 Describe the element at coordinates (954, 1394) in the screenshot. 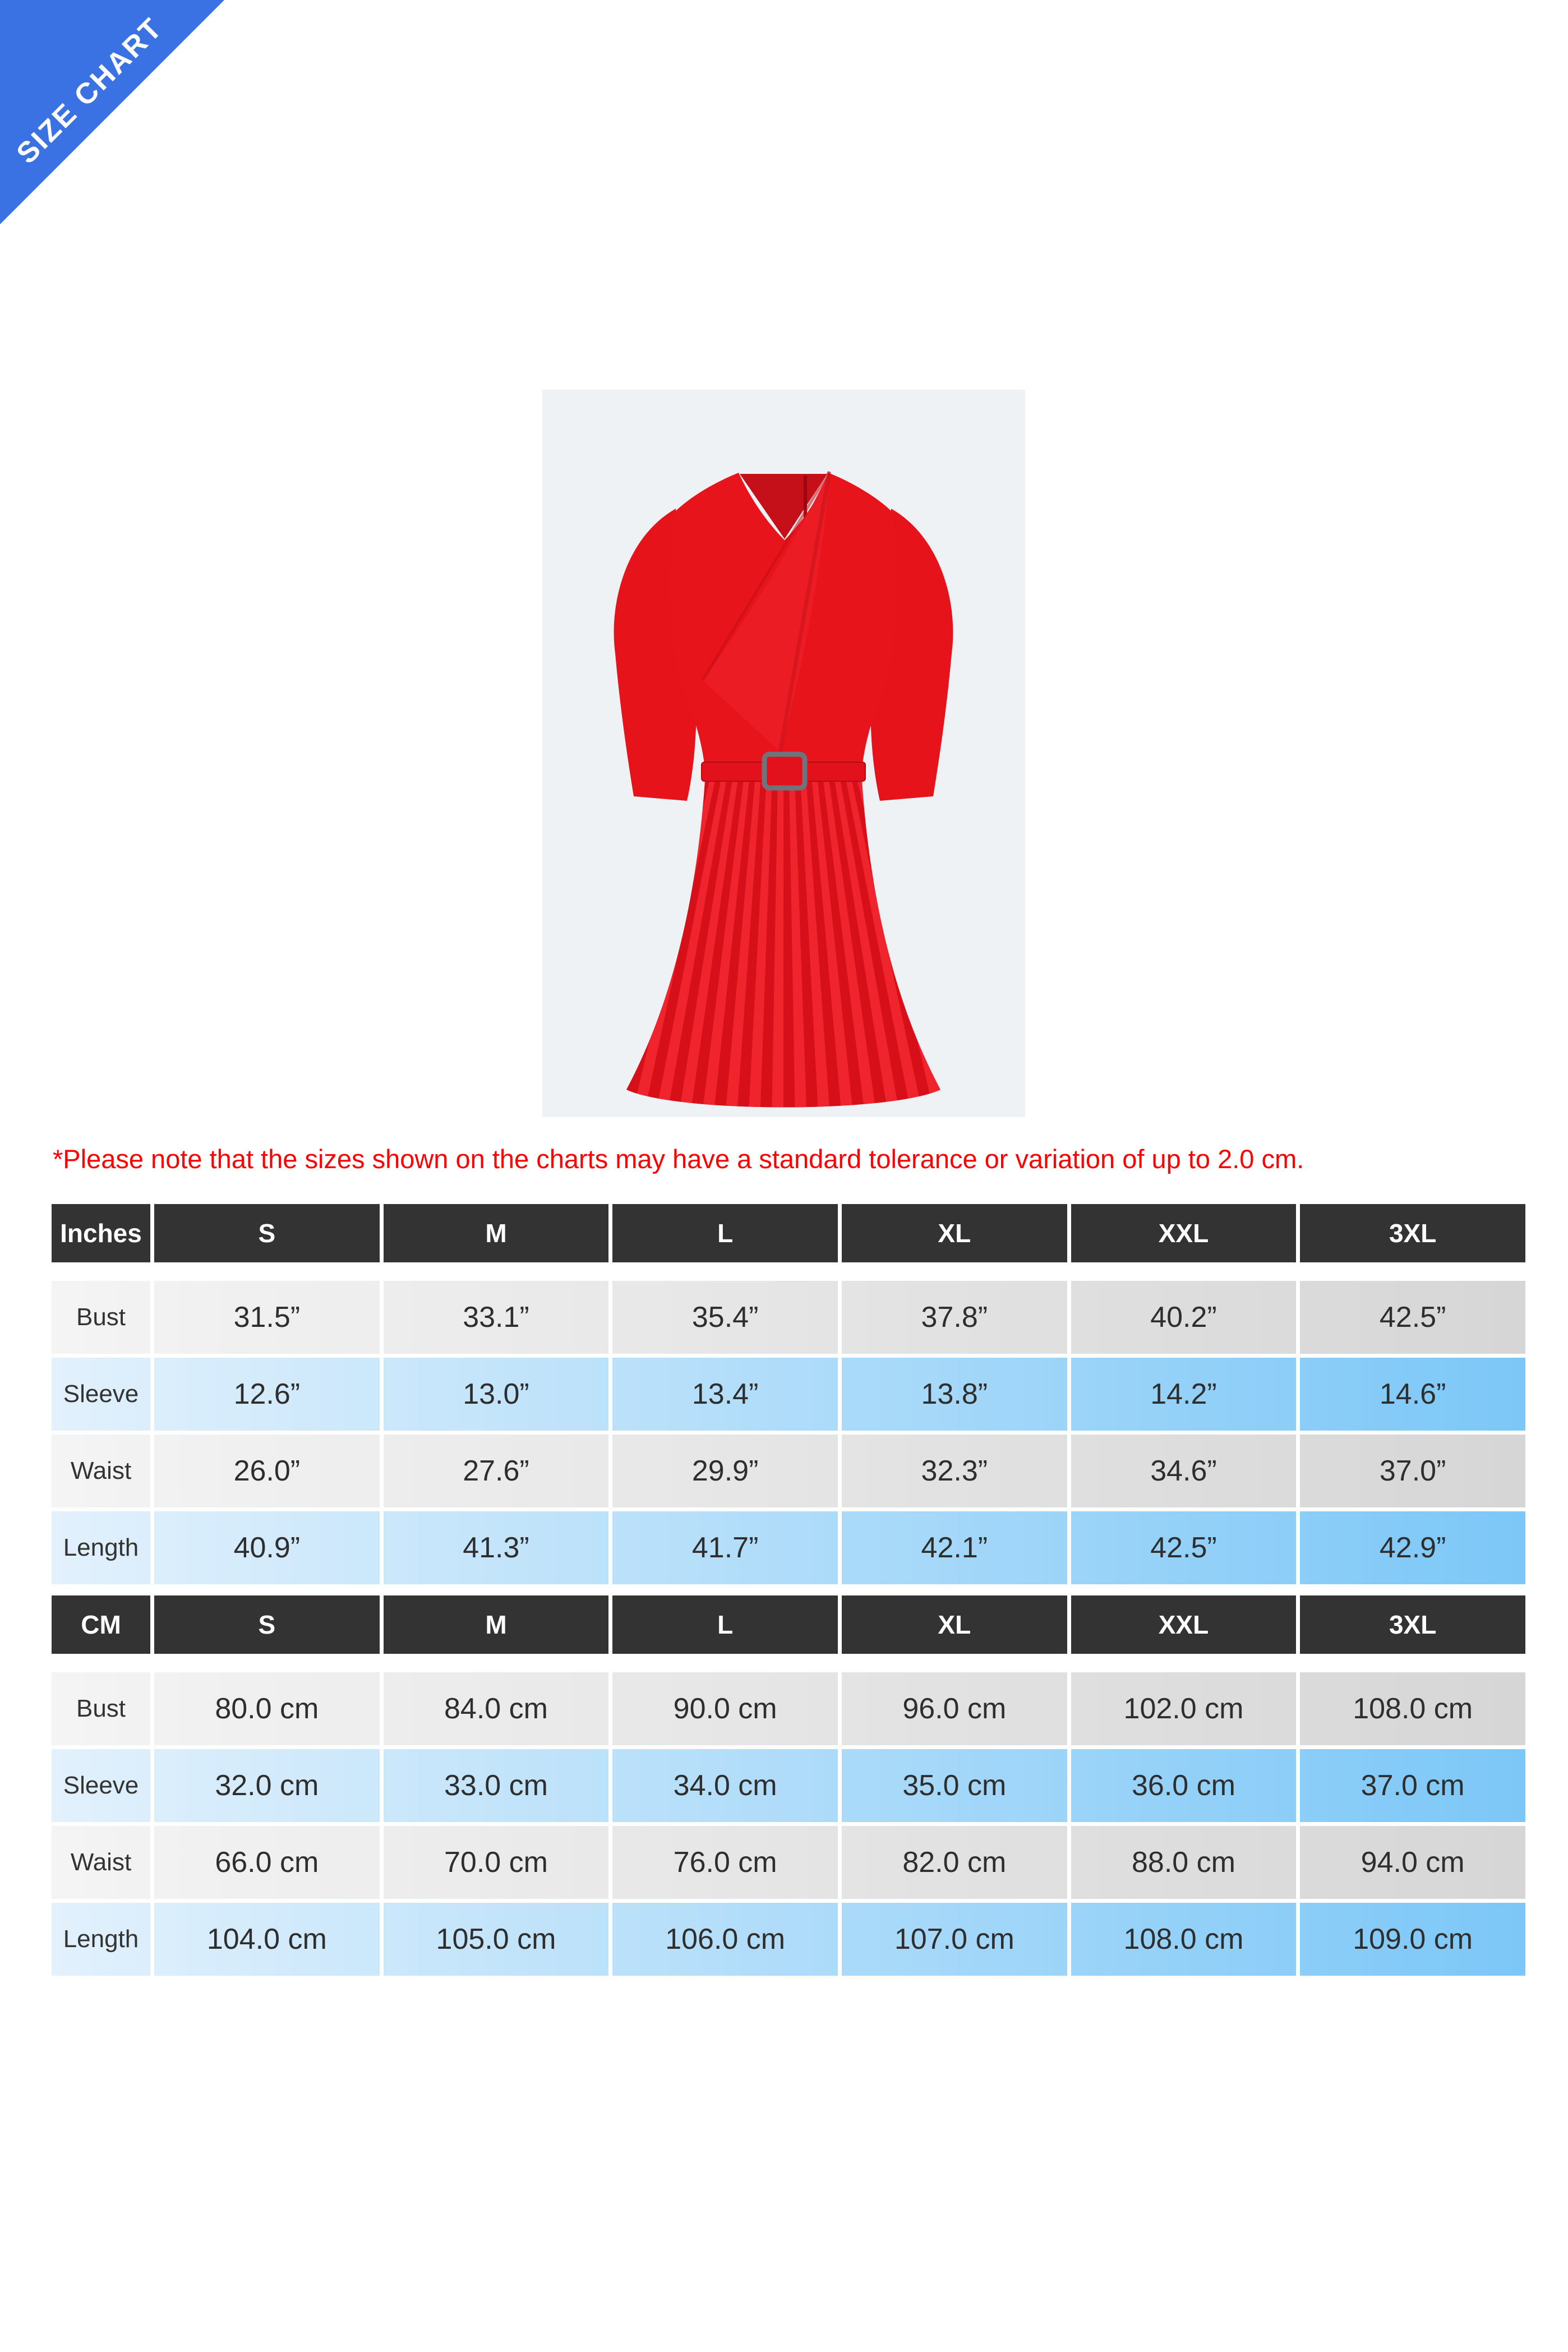

I see `measurement-value-cell: 13.8”` at that location.